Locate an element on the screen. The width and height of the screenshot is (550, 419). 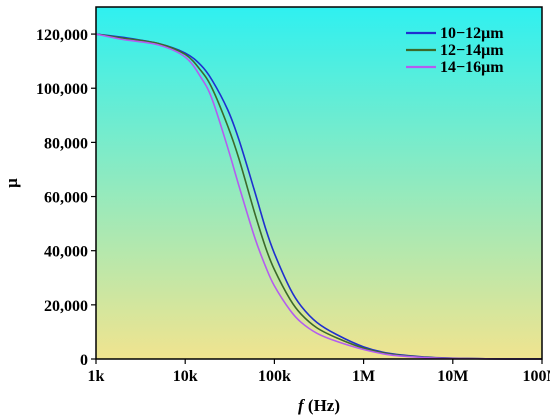
x-axis-title-italic: f is located at coordinates (302, 405).